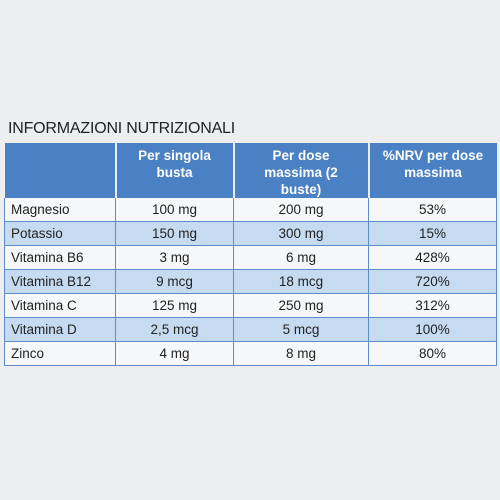  What do you see at coordinates (301, 305) in the screenshot?
I see `table-cell: 250 mg` at bounding box center [301, 305].